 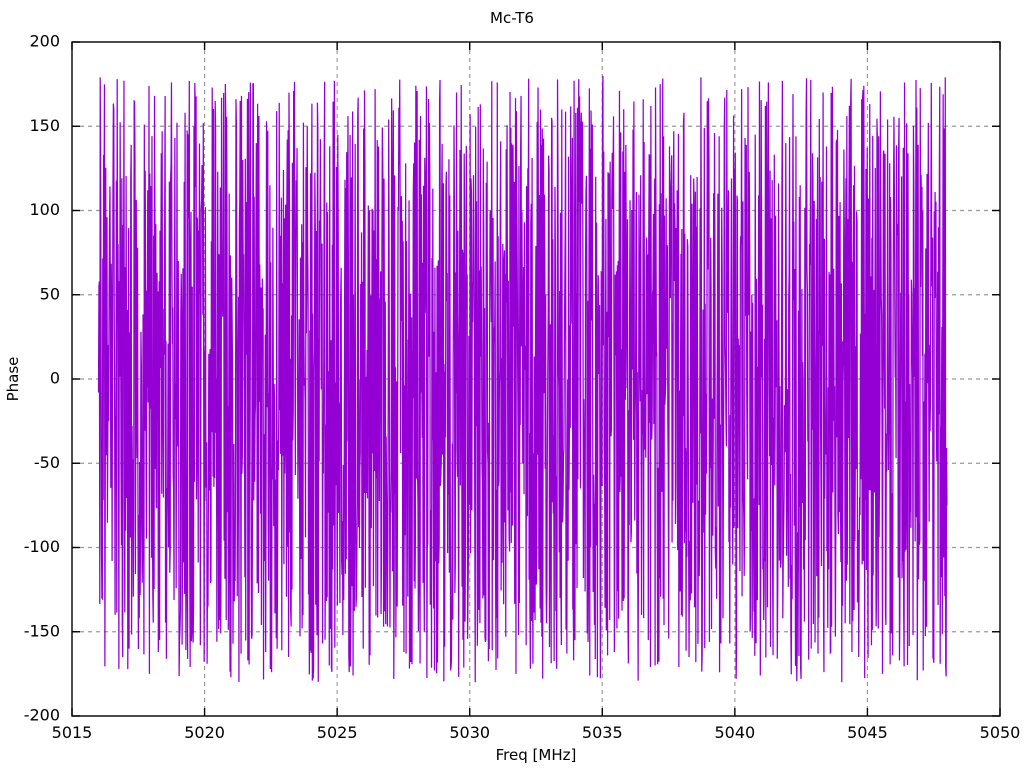 I want to click on y-tick-label: -200, so click(x=42, y=715).